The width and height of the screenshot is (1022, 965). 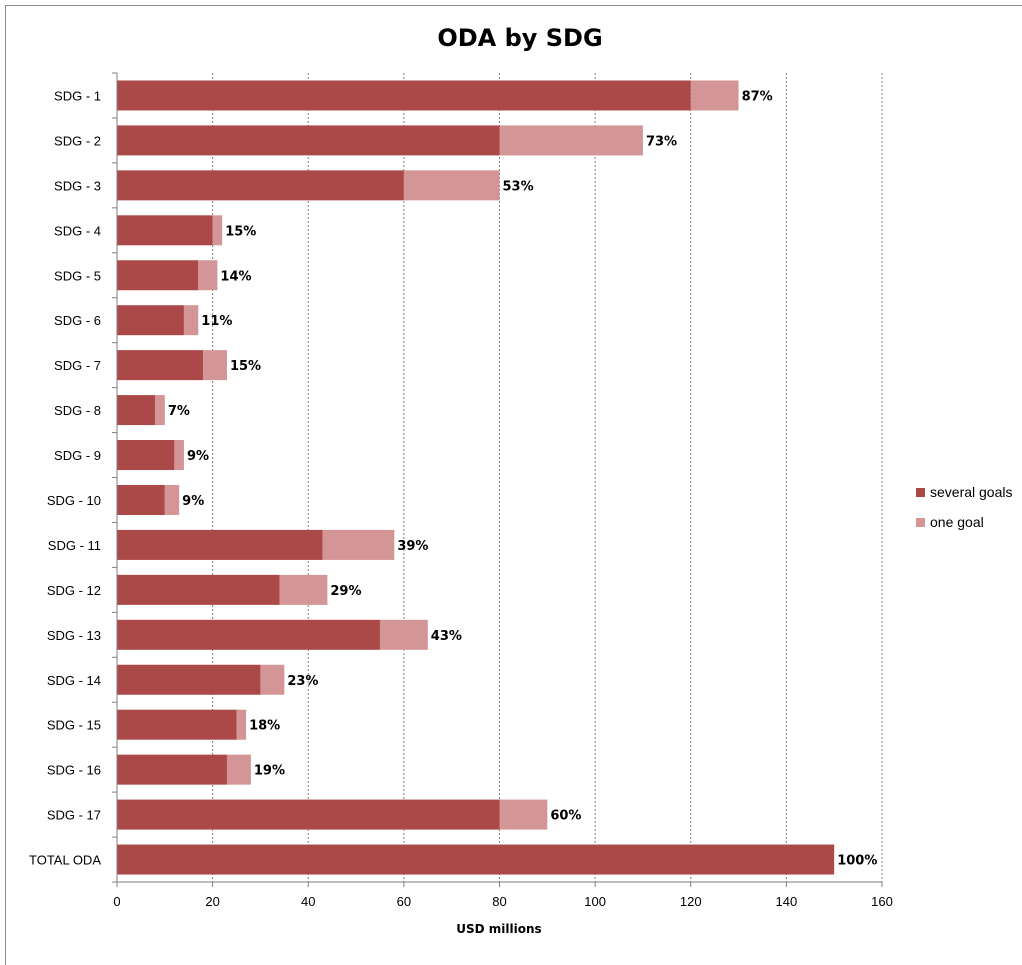 I want to click on category-label-3: SDG - 3, so click(x=77, y=185).